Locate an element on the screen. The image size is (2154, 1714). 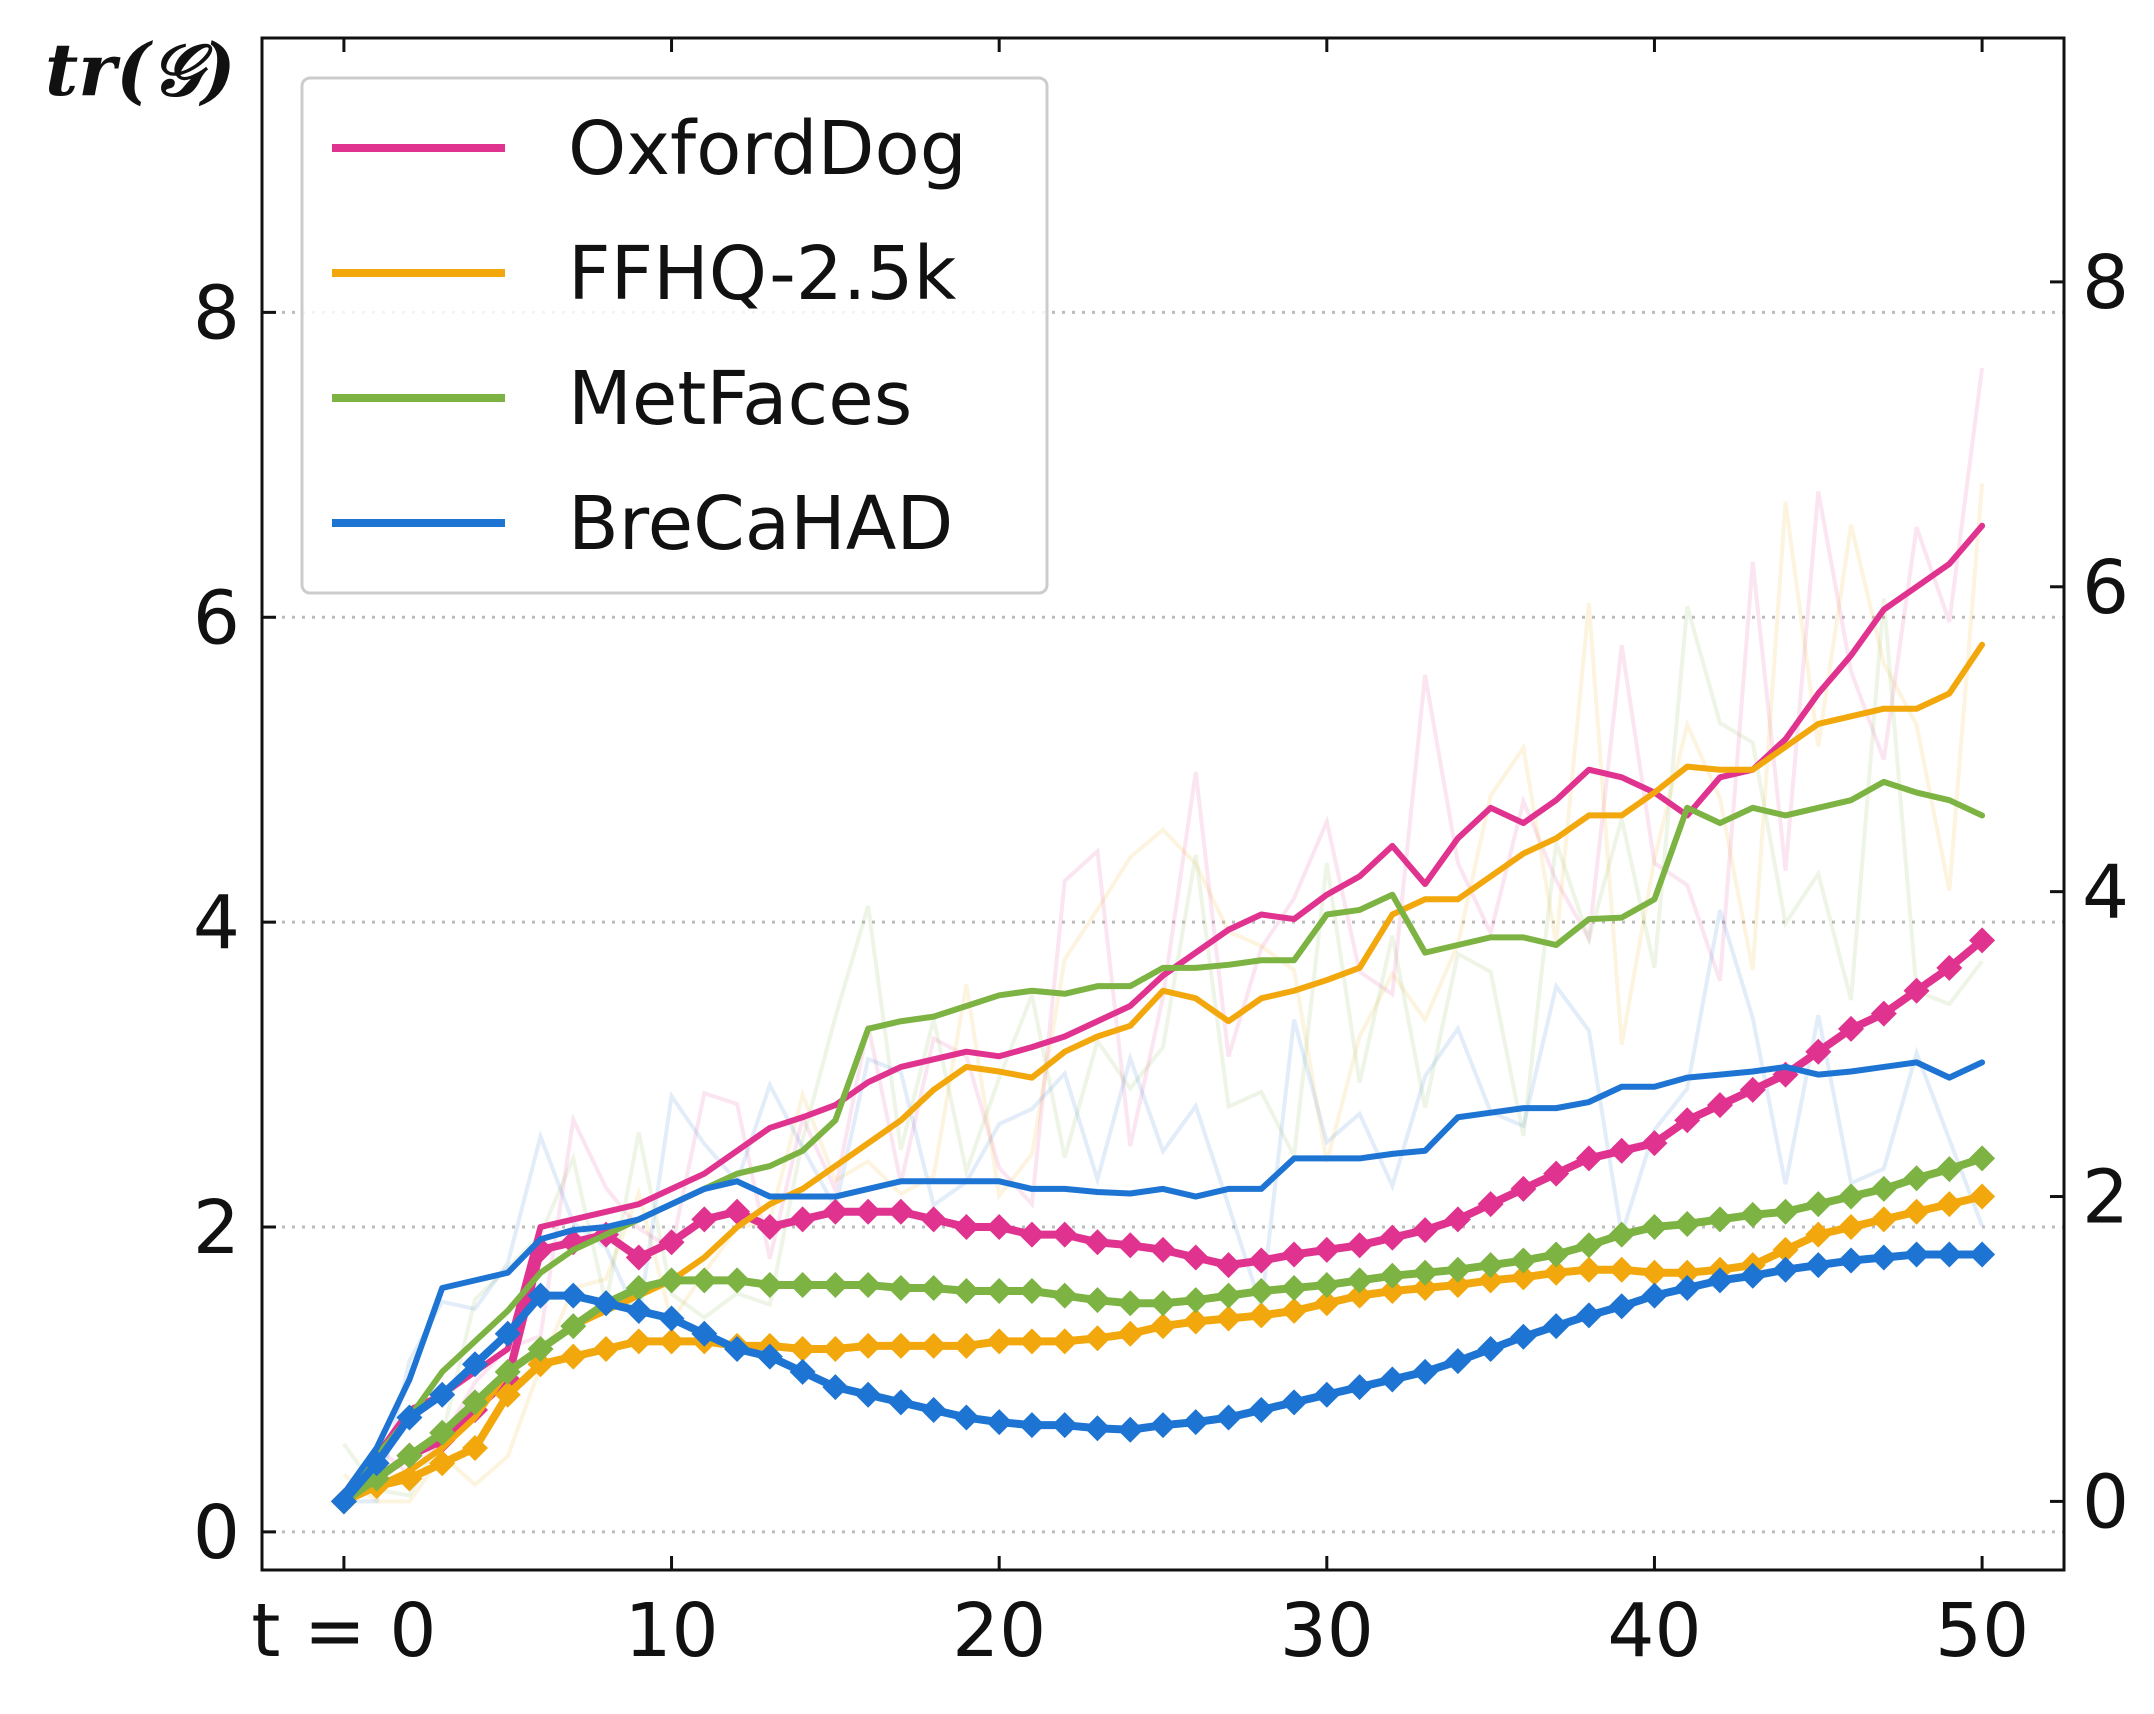
y-right-tick-label: 6 is located at coordinates (2105, 588).